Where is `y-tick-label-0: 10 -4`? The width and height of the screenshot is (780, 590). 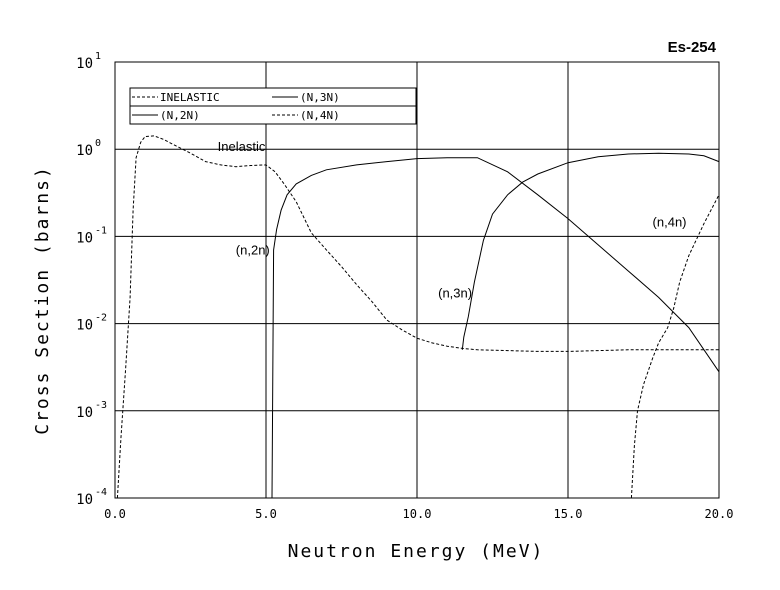
y-tick-label-0: 10 -4 is located at coordinates (91, 497).